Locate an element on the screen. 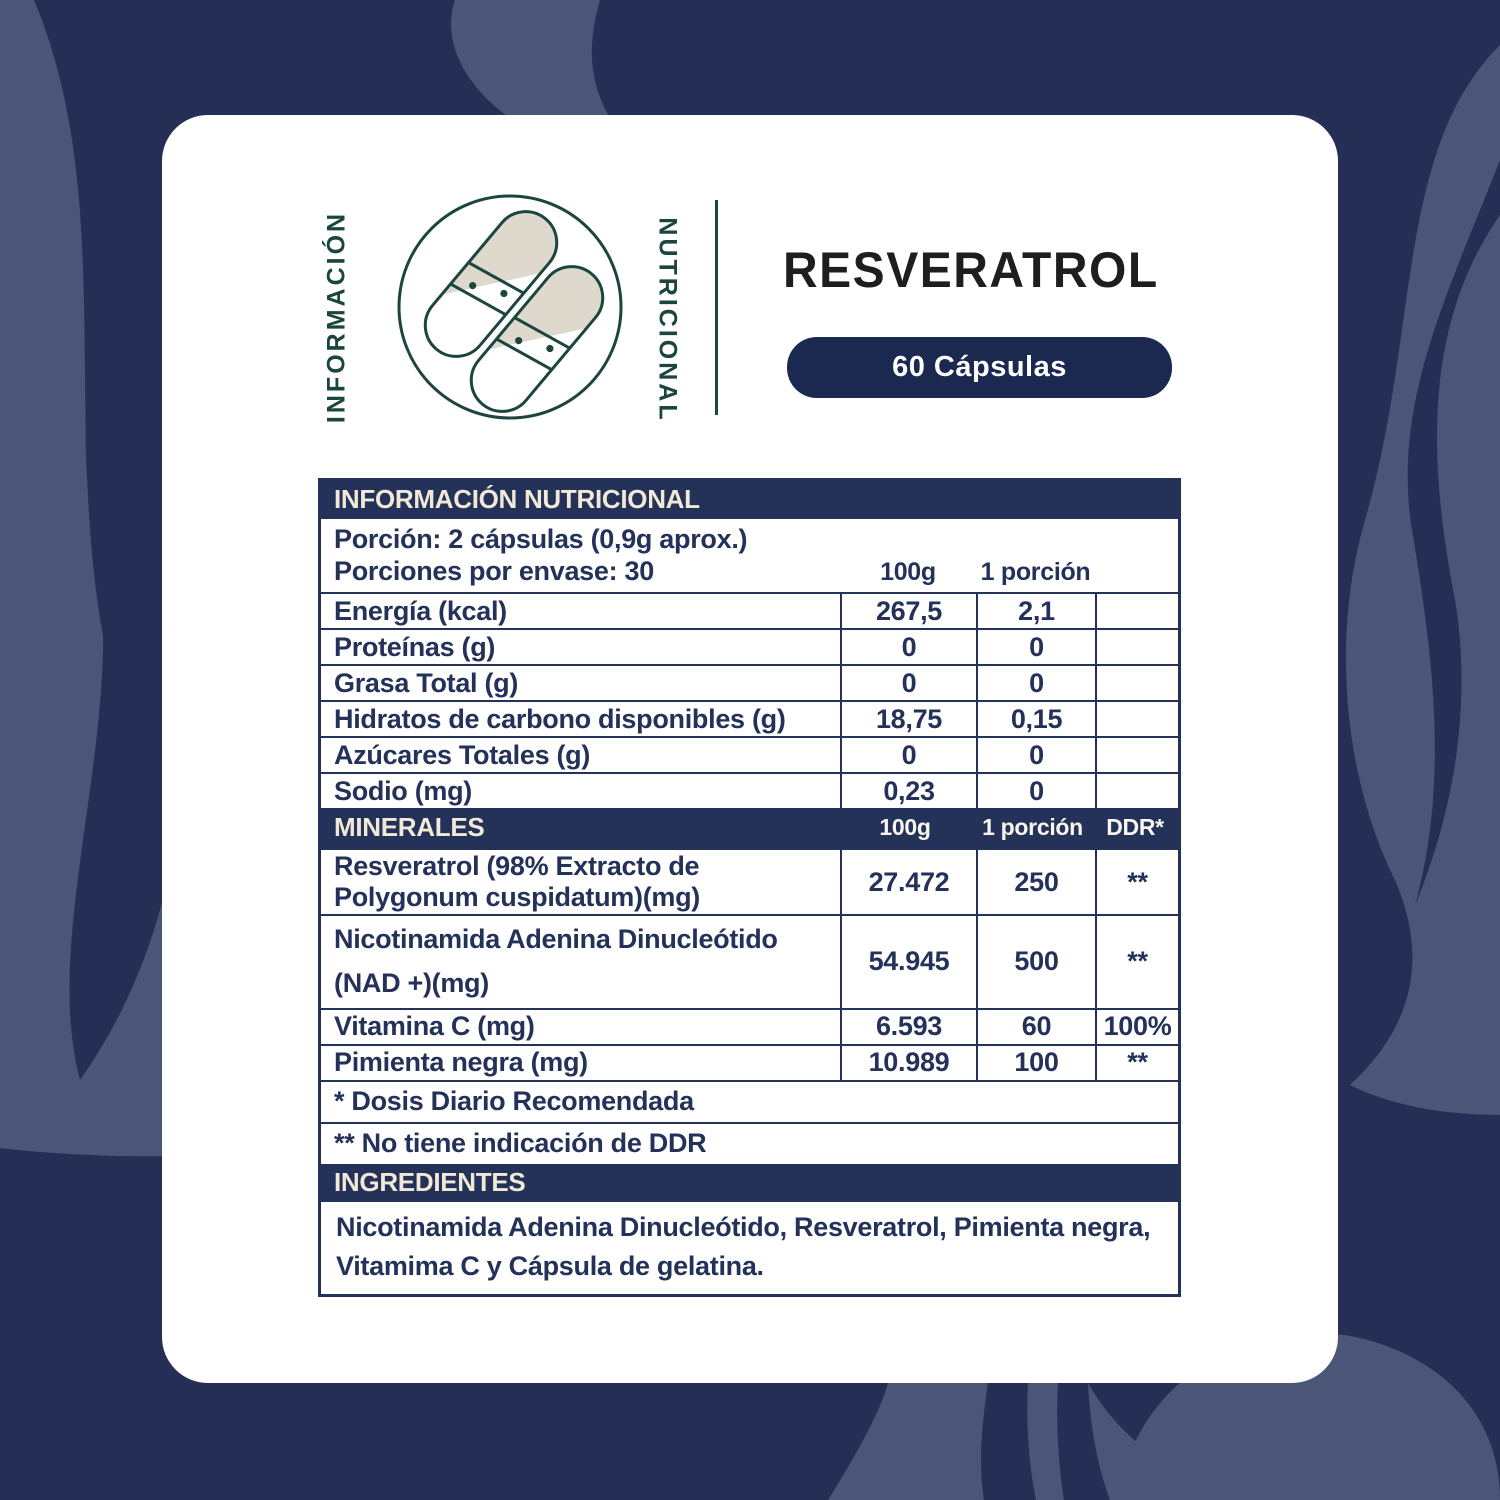 This screenshot has width=1500, height=1500. row-value-portion: 0,15 is located at coordinates (1035, 719).